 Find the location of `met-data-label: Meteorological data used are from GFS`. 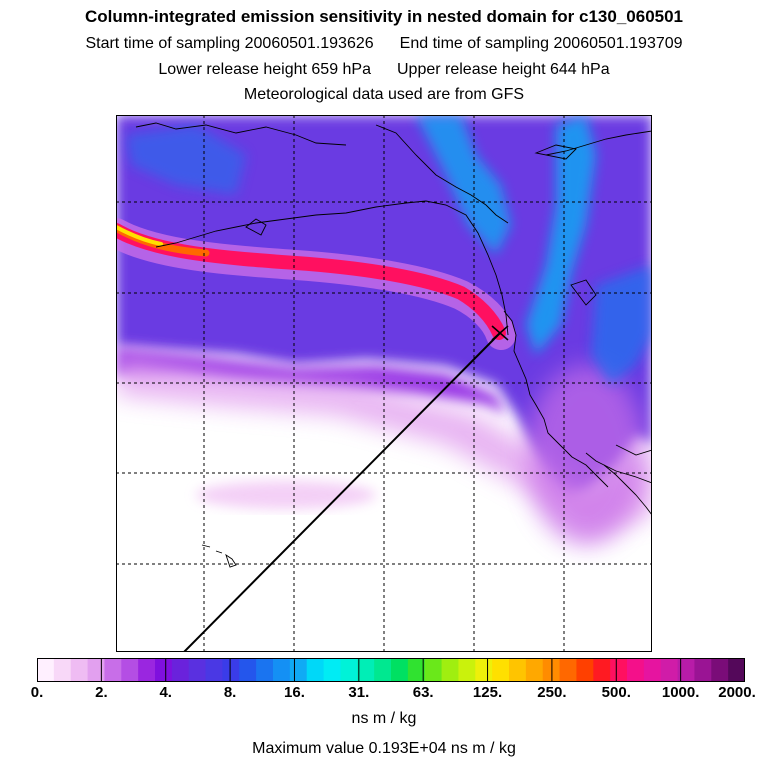

met-data-label: Meteorological data used are from GFS is located at coordinates (384, 94).